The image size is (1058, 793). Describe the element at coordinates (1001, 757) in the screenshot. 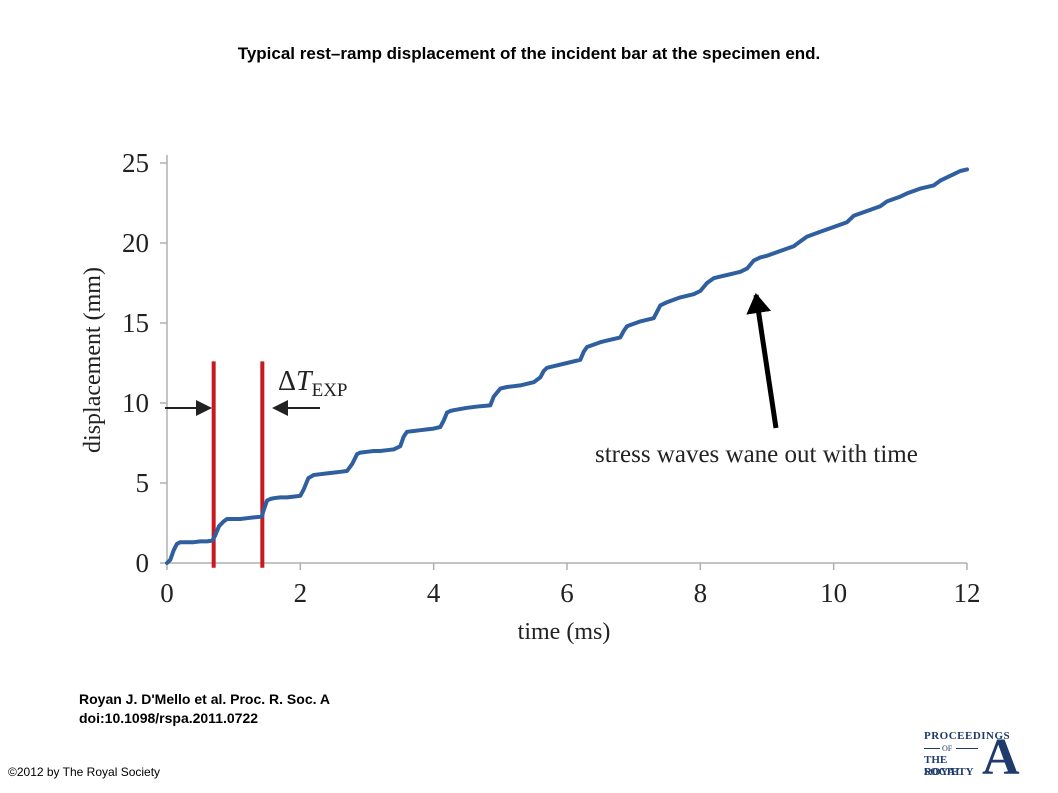

I see `logo-letter-a: A` at that location.